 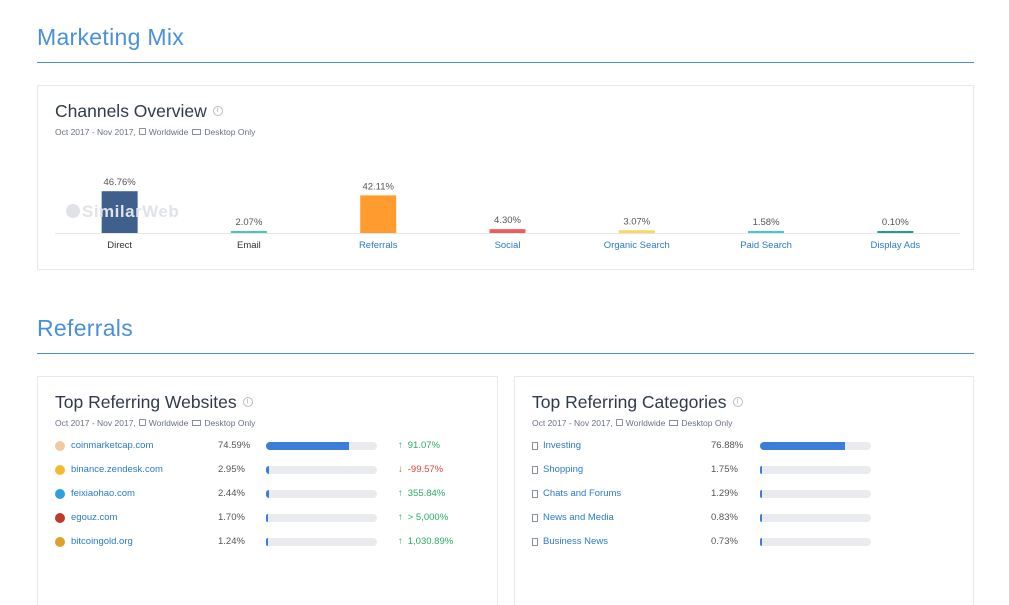 I want to click on table-row: binance.zendesk.com 2.95% ↓ -99.57%, so click(x=267, y=471).